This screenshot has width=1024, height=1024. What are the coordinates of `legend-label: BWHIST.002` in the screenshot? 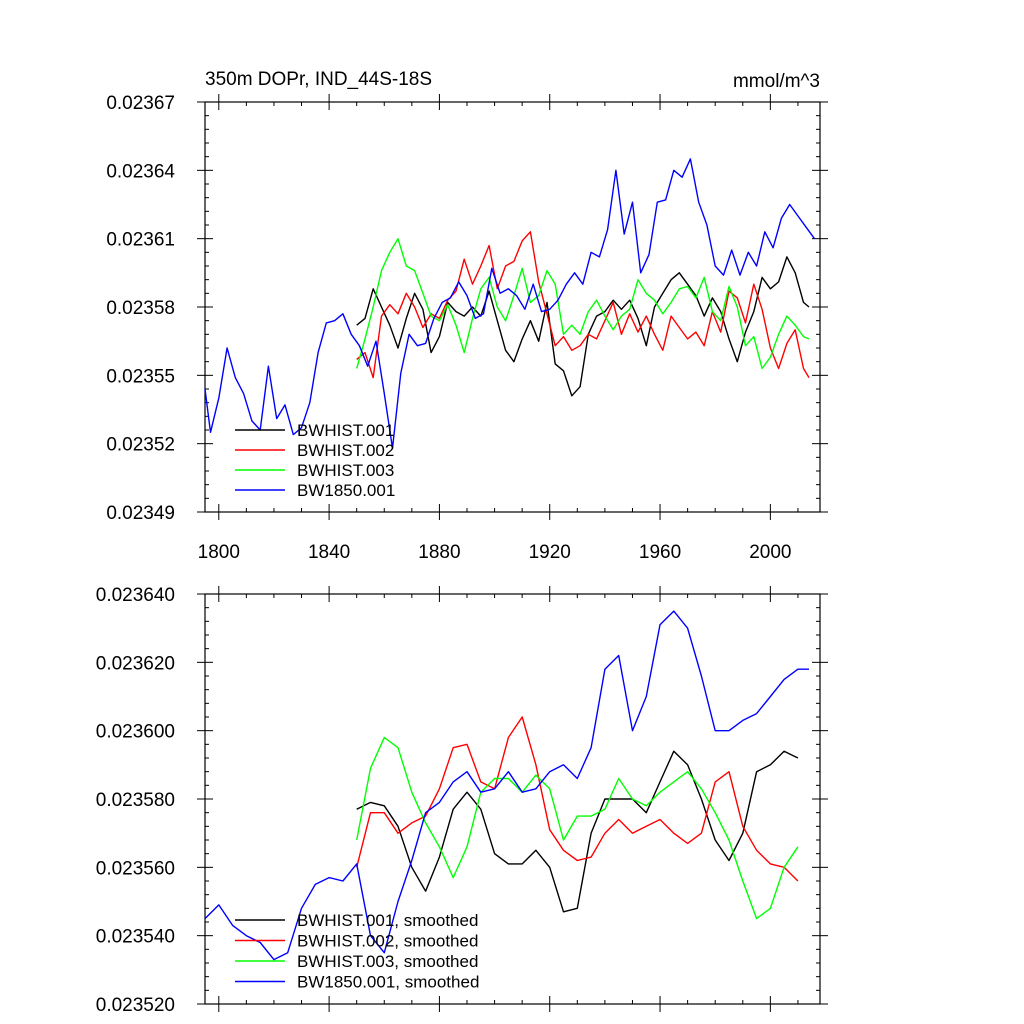 It's located at (345, 450).